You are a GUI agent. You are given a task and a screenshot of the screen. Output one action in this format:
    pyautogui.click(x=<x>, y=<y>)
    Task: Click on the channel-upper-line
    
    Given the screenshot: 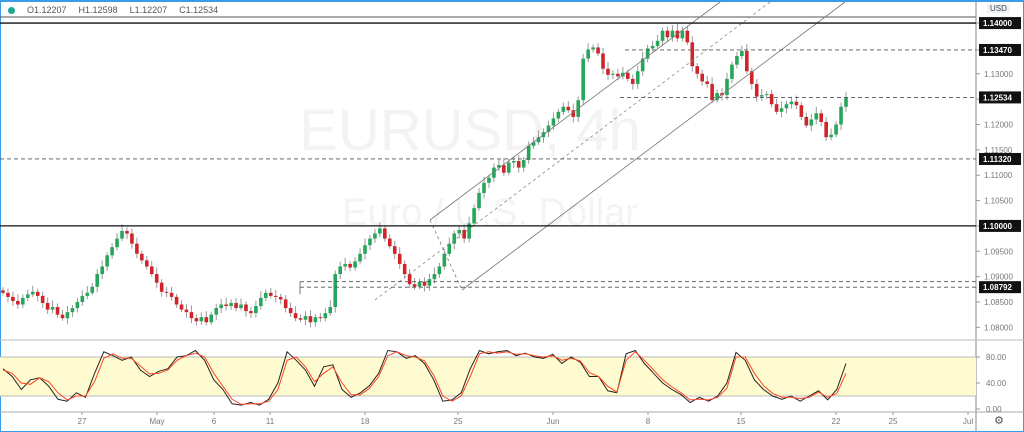 What is the action you would take?
    pyautogui.click(x=575, y=111)
    